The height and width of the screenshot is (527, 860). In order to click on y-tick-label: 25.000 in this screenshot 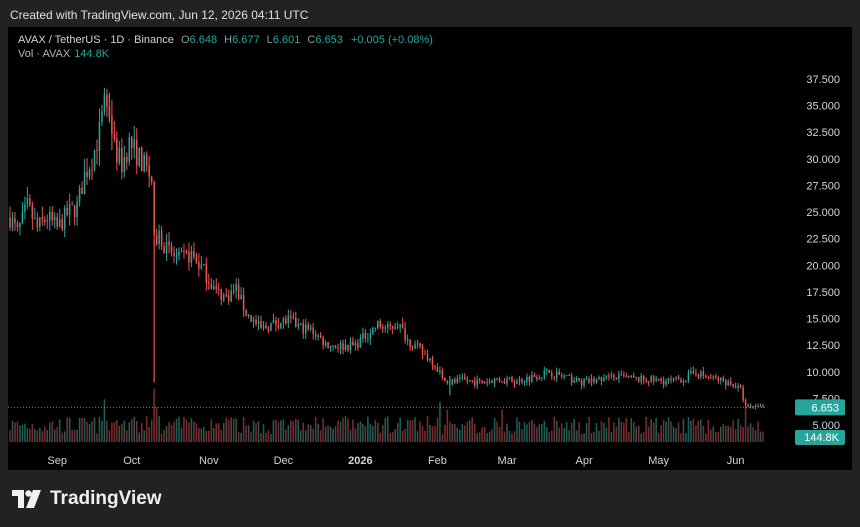, I will do `click(823, 213)`.